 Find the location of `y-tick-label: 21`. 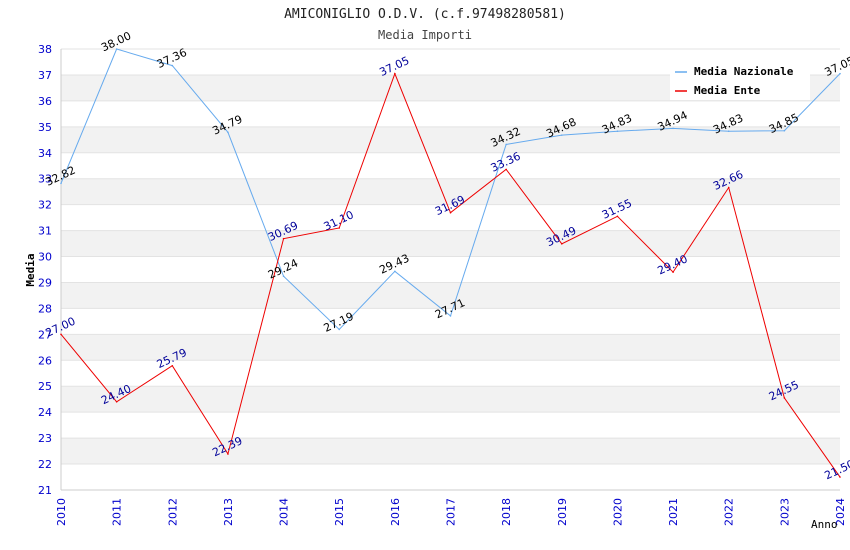

y-tick-label: 21 is located at coordinates (45, 490).